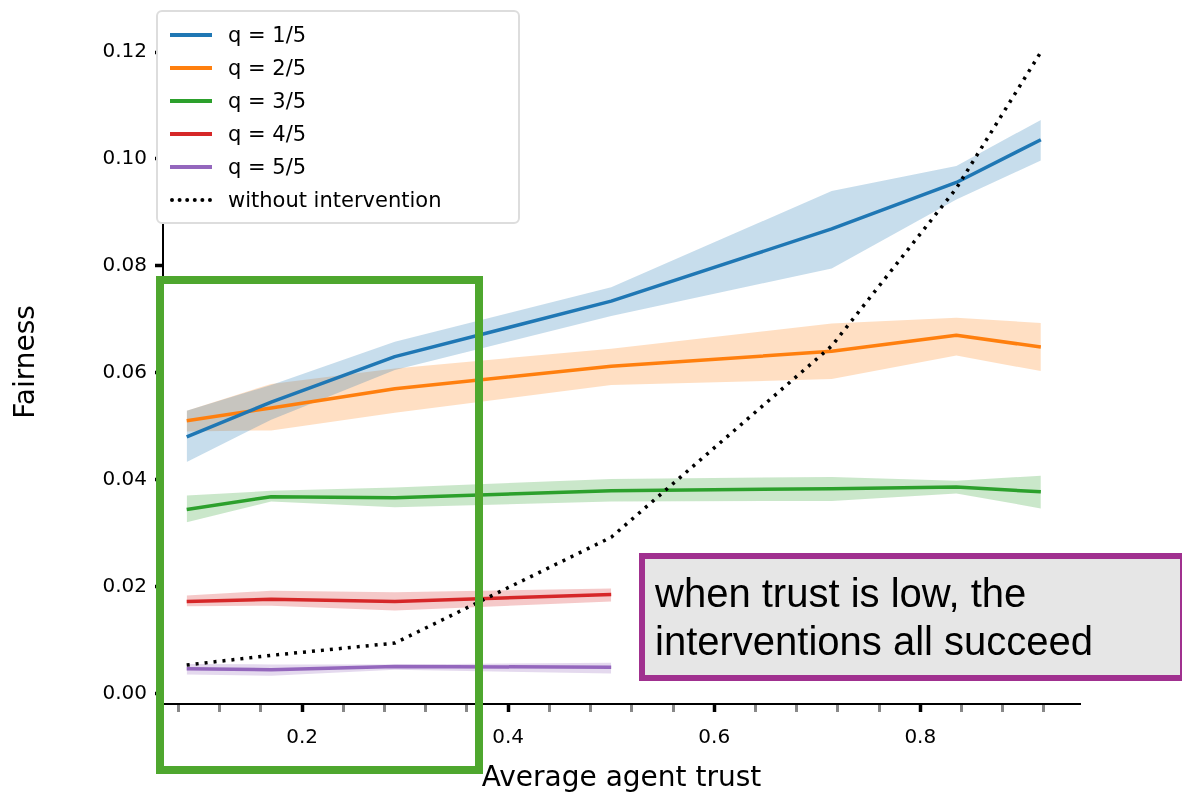 The height and width of the screenshot is (802, 1182). I want to click on x-tick-label: 0.2, so click(302, 736).